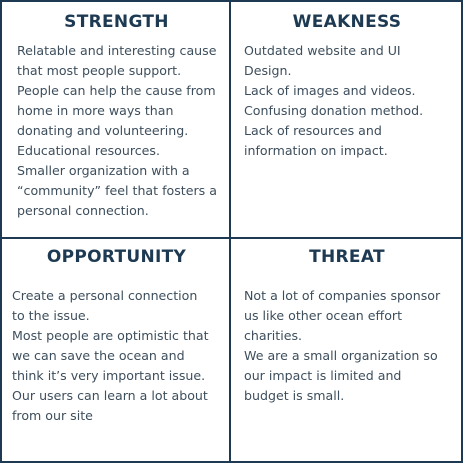 This screenshot has width=463, height=463. What do you see at coordinates (51, 315) in the screenshot?
I see `opportunity-line: to the issue.` at bounding box center [51, 315].